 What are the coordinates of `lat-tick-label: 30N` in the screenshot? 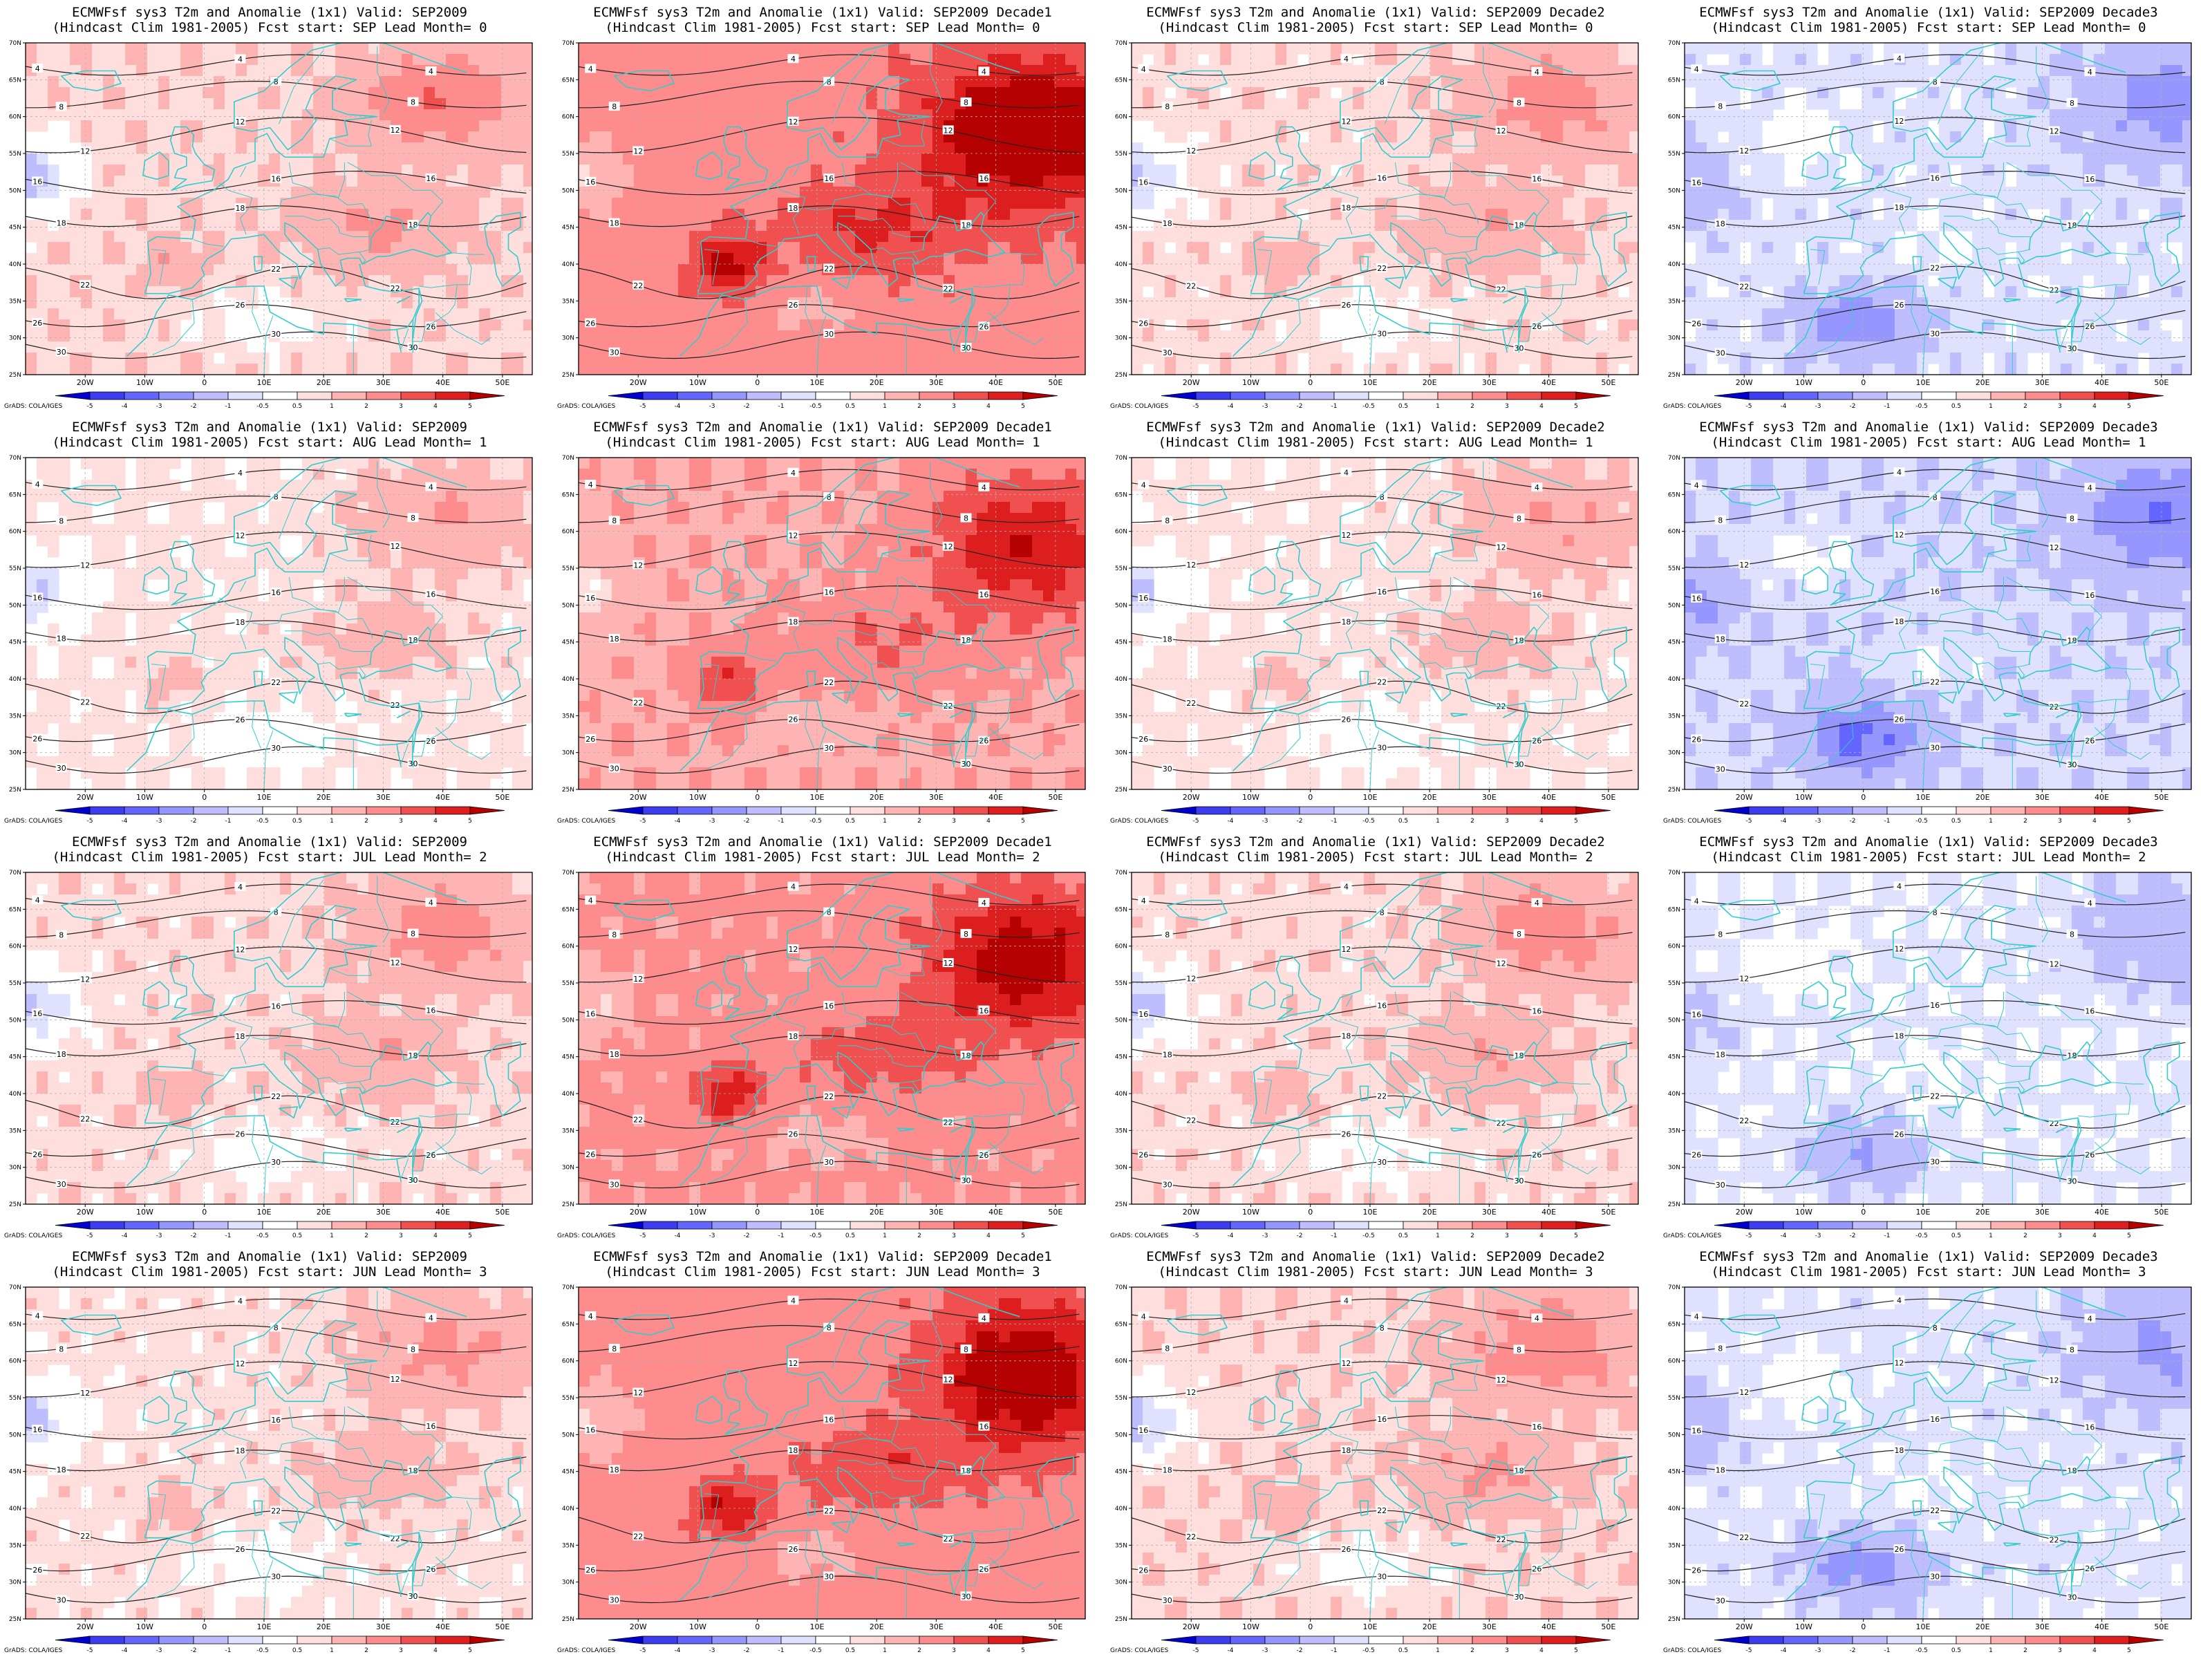 It's located at (1674, 753).